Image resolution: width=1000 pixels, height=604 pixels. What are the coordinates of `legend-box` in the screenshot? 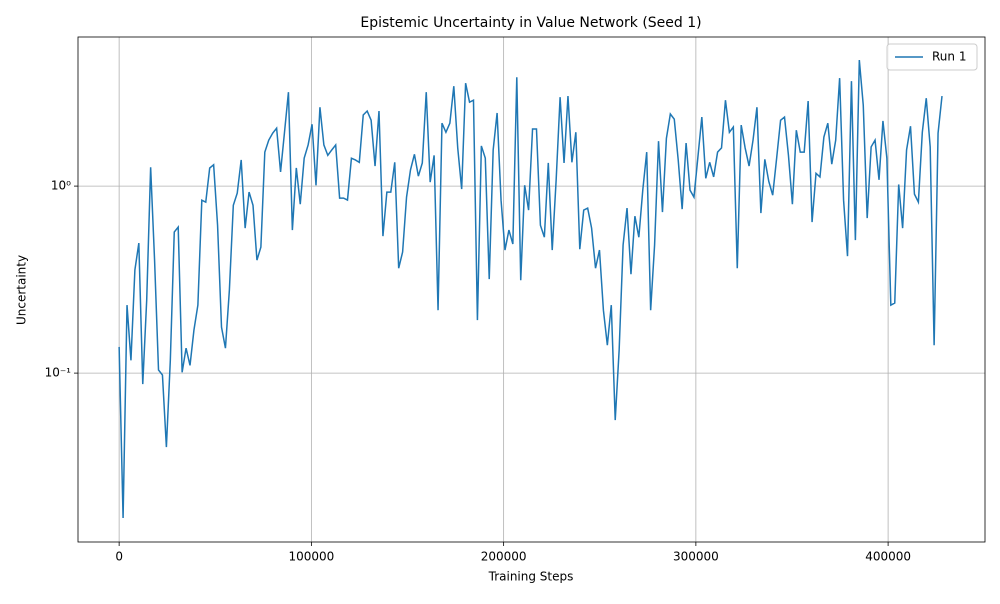 It's located at (932, 57).